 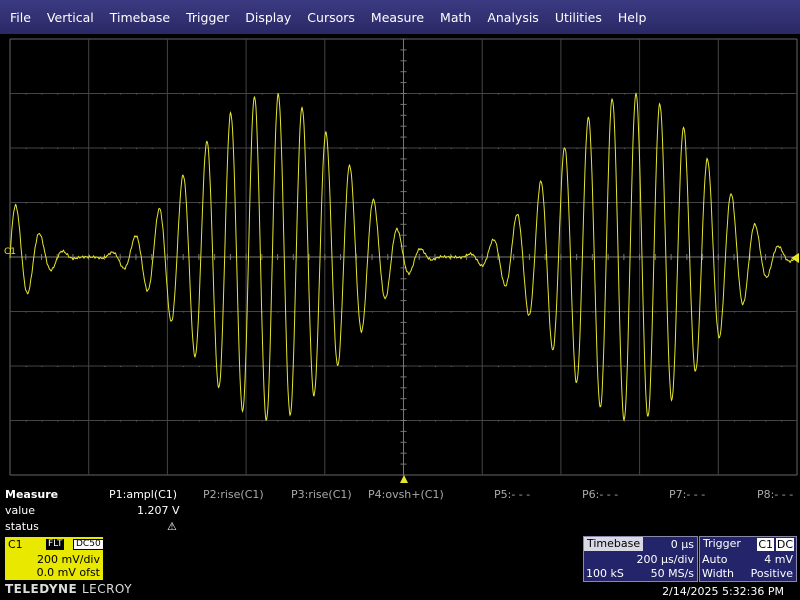 I want to click on offset-value: 0.0 mV ofst, so click(x=68, y=572).